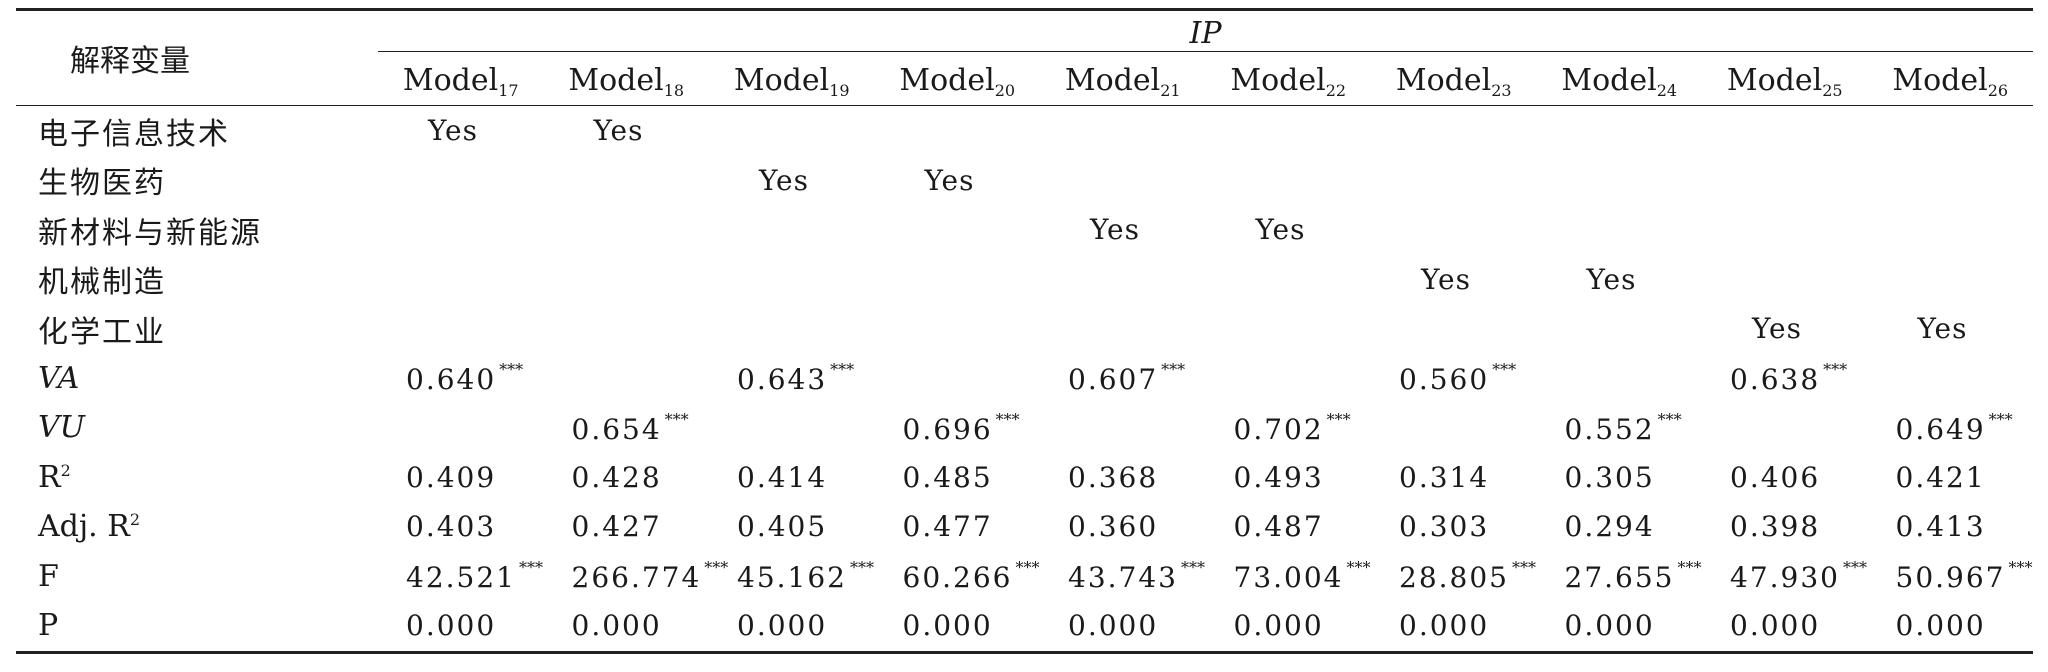 This screenshot has height=672, width=2048. Describe the element at coordinates (150, 233) in the screenshot. I see `row-label-text: 新材料与新能源` at that location.